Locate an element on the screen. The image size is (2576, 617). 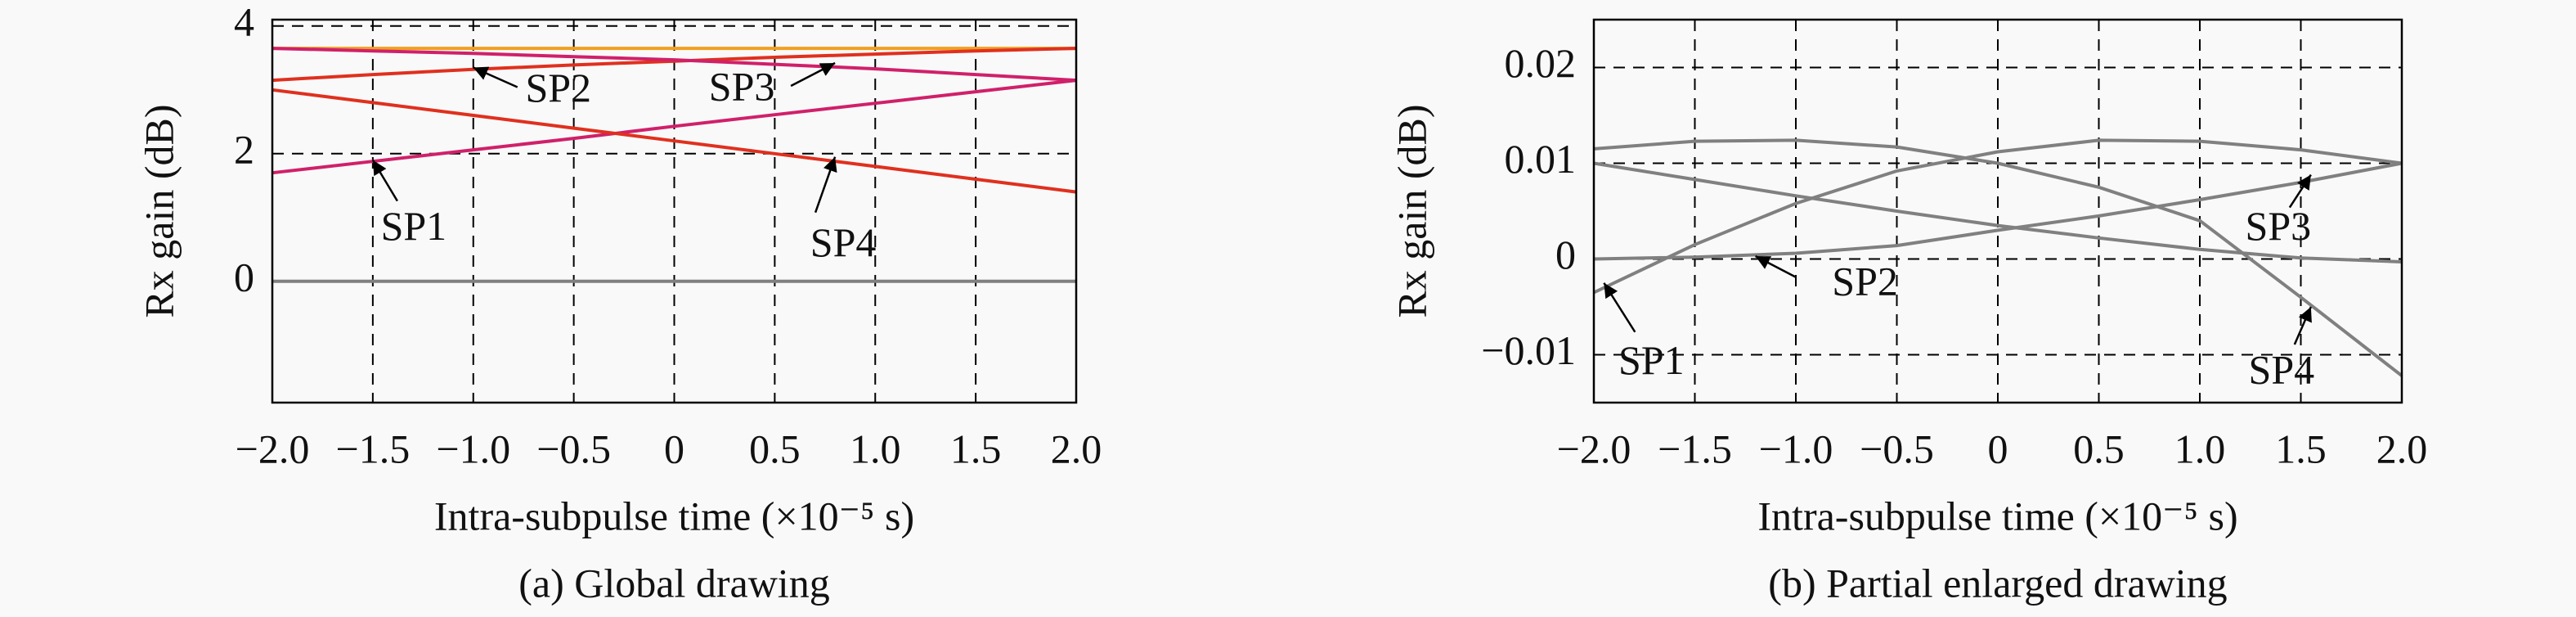
caption: (b) Partial enlarged drawing is located at coordinates (1997, 583).